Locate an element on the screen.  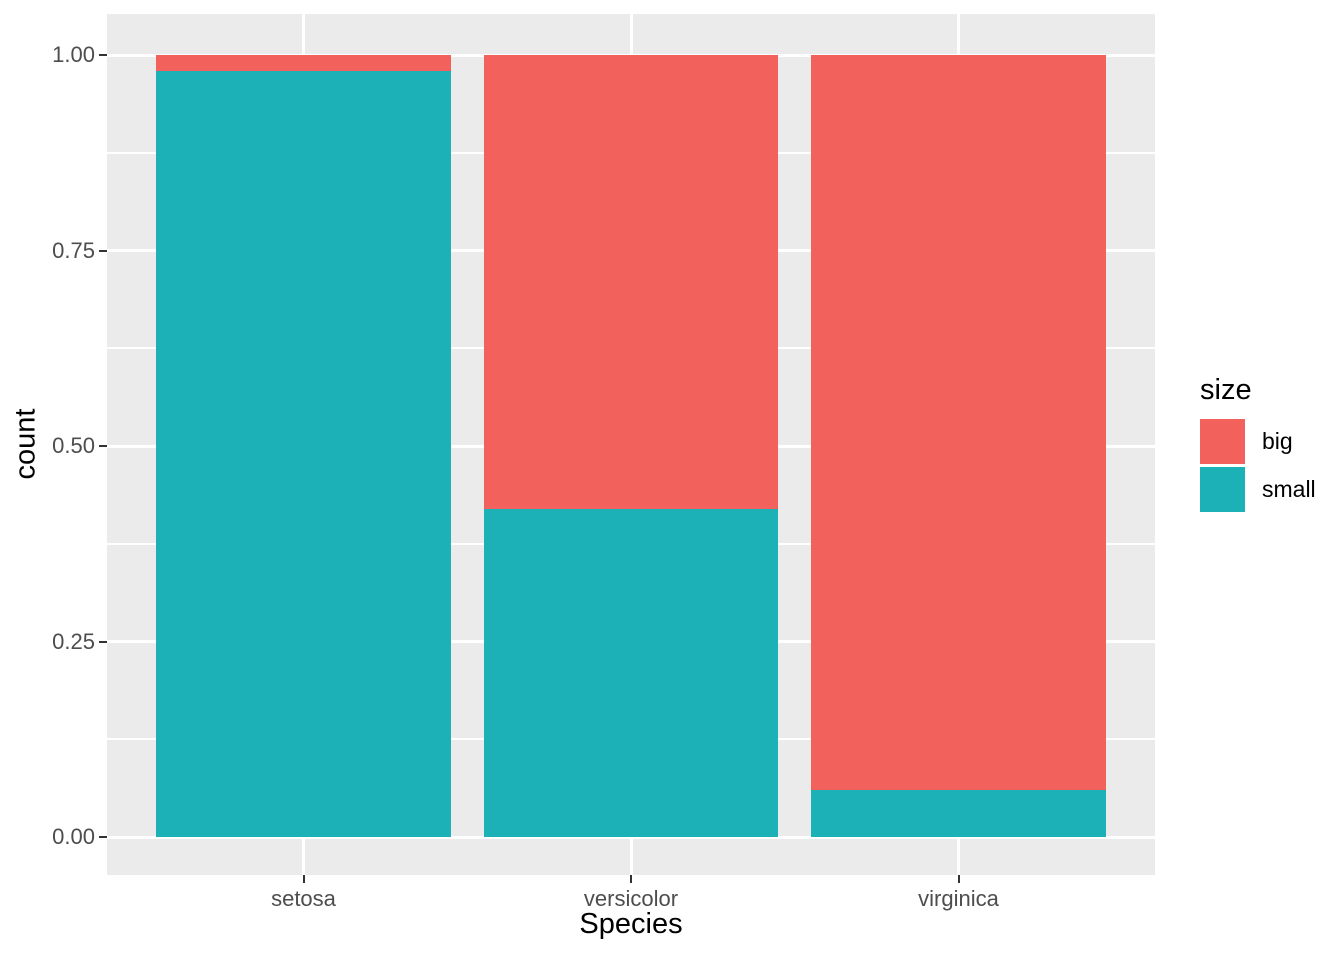
legend-key-swatch-small is located at coordinates (1222, 489).